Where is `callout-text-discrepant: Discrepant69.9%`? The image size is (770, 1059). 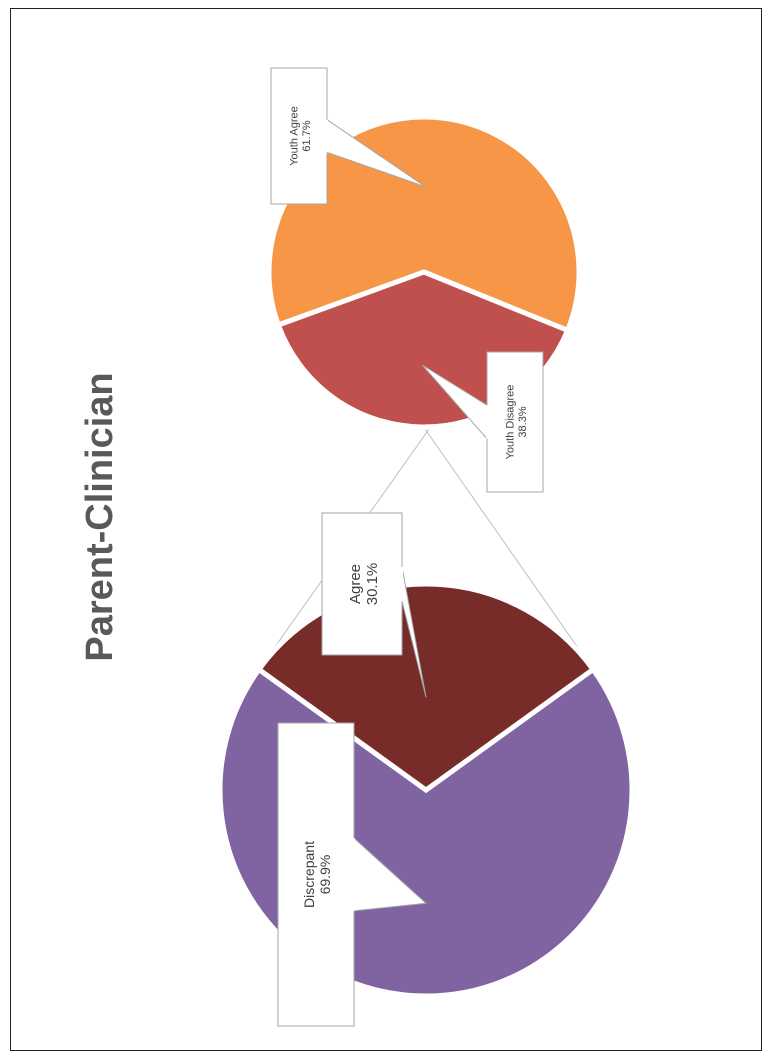 callout-text-discrepant: Discrepant69.9% is located at coordinates (317, 874).